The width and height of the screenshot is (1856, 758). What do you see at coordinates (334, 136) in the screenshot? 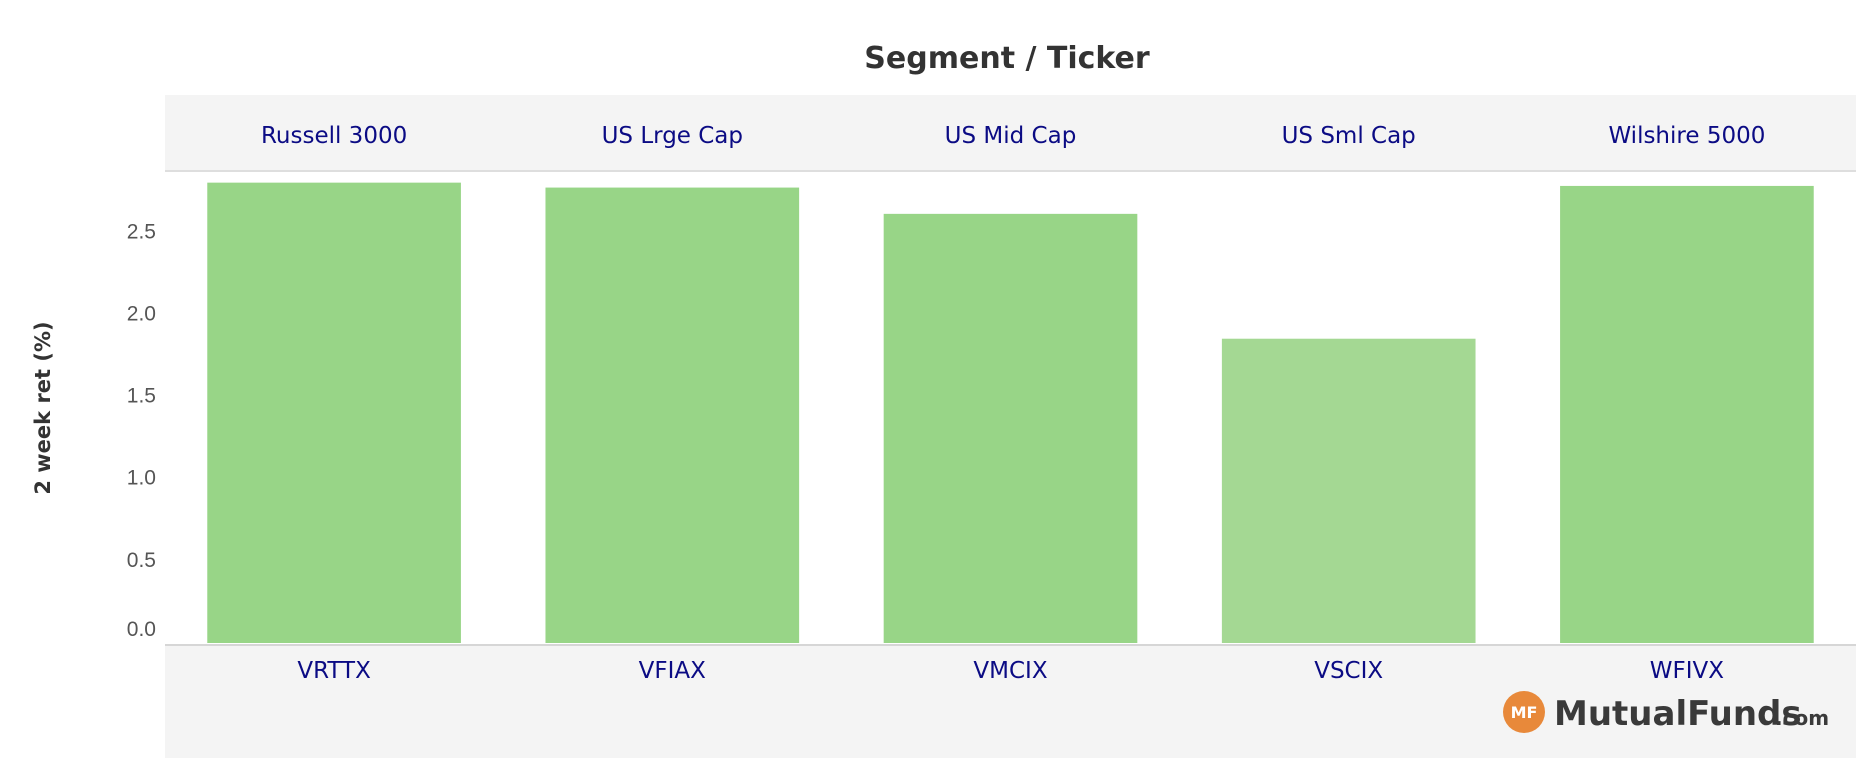
I see `segment-header-label: Russell 3000` at bounding box center [334, 136].